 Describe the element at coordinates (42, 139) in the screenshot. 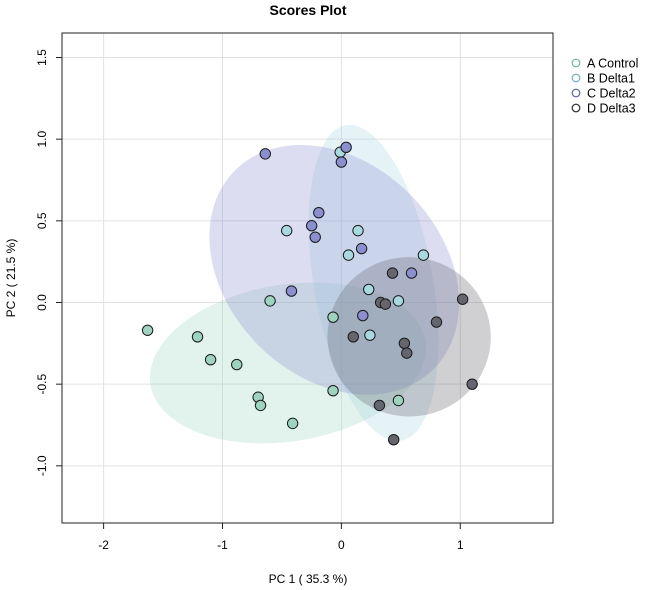

I see `y-tick-label: 1.0` at that location.